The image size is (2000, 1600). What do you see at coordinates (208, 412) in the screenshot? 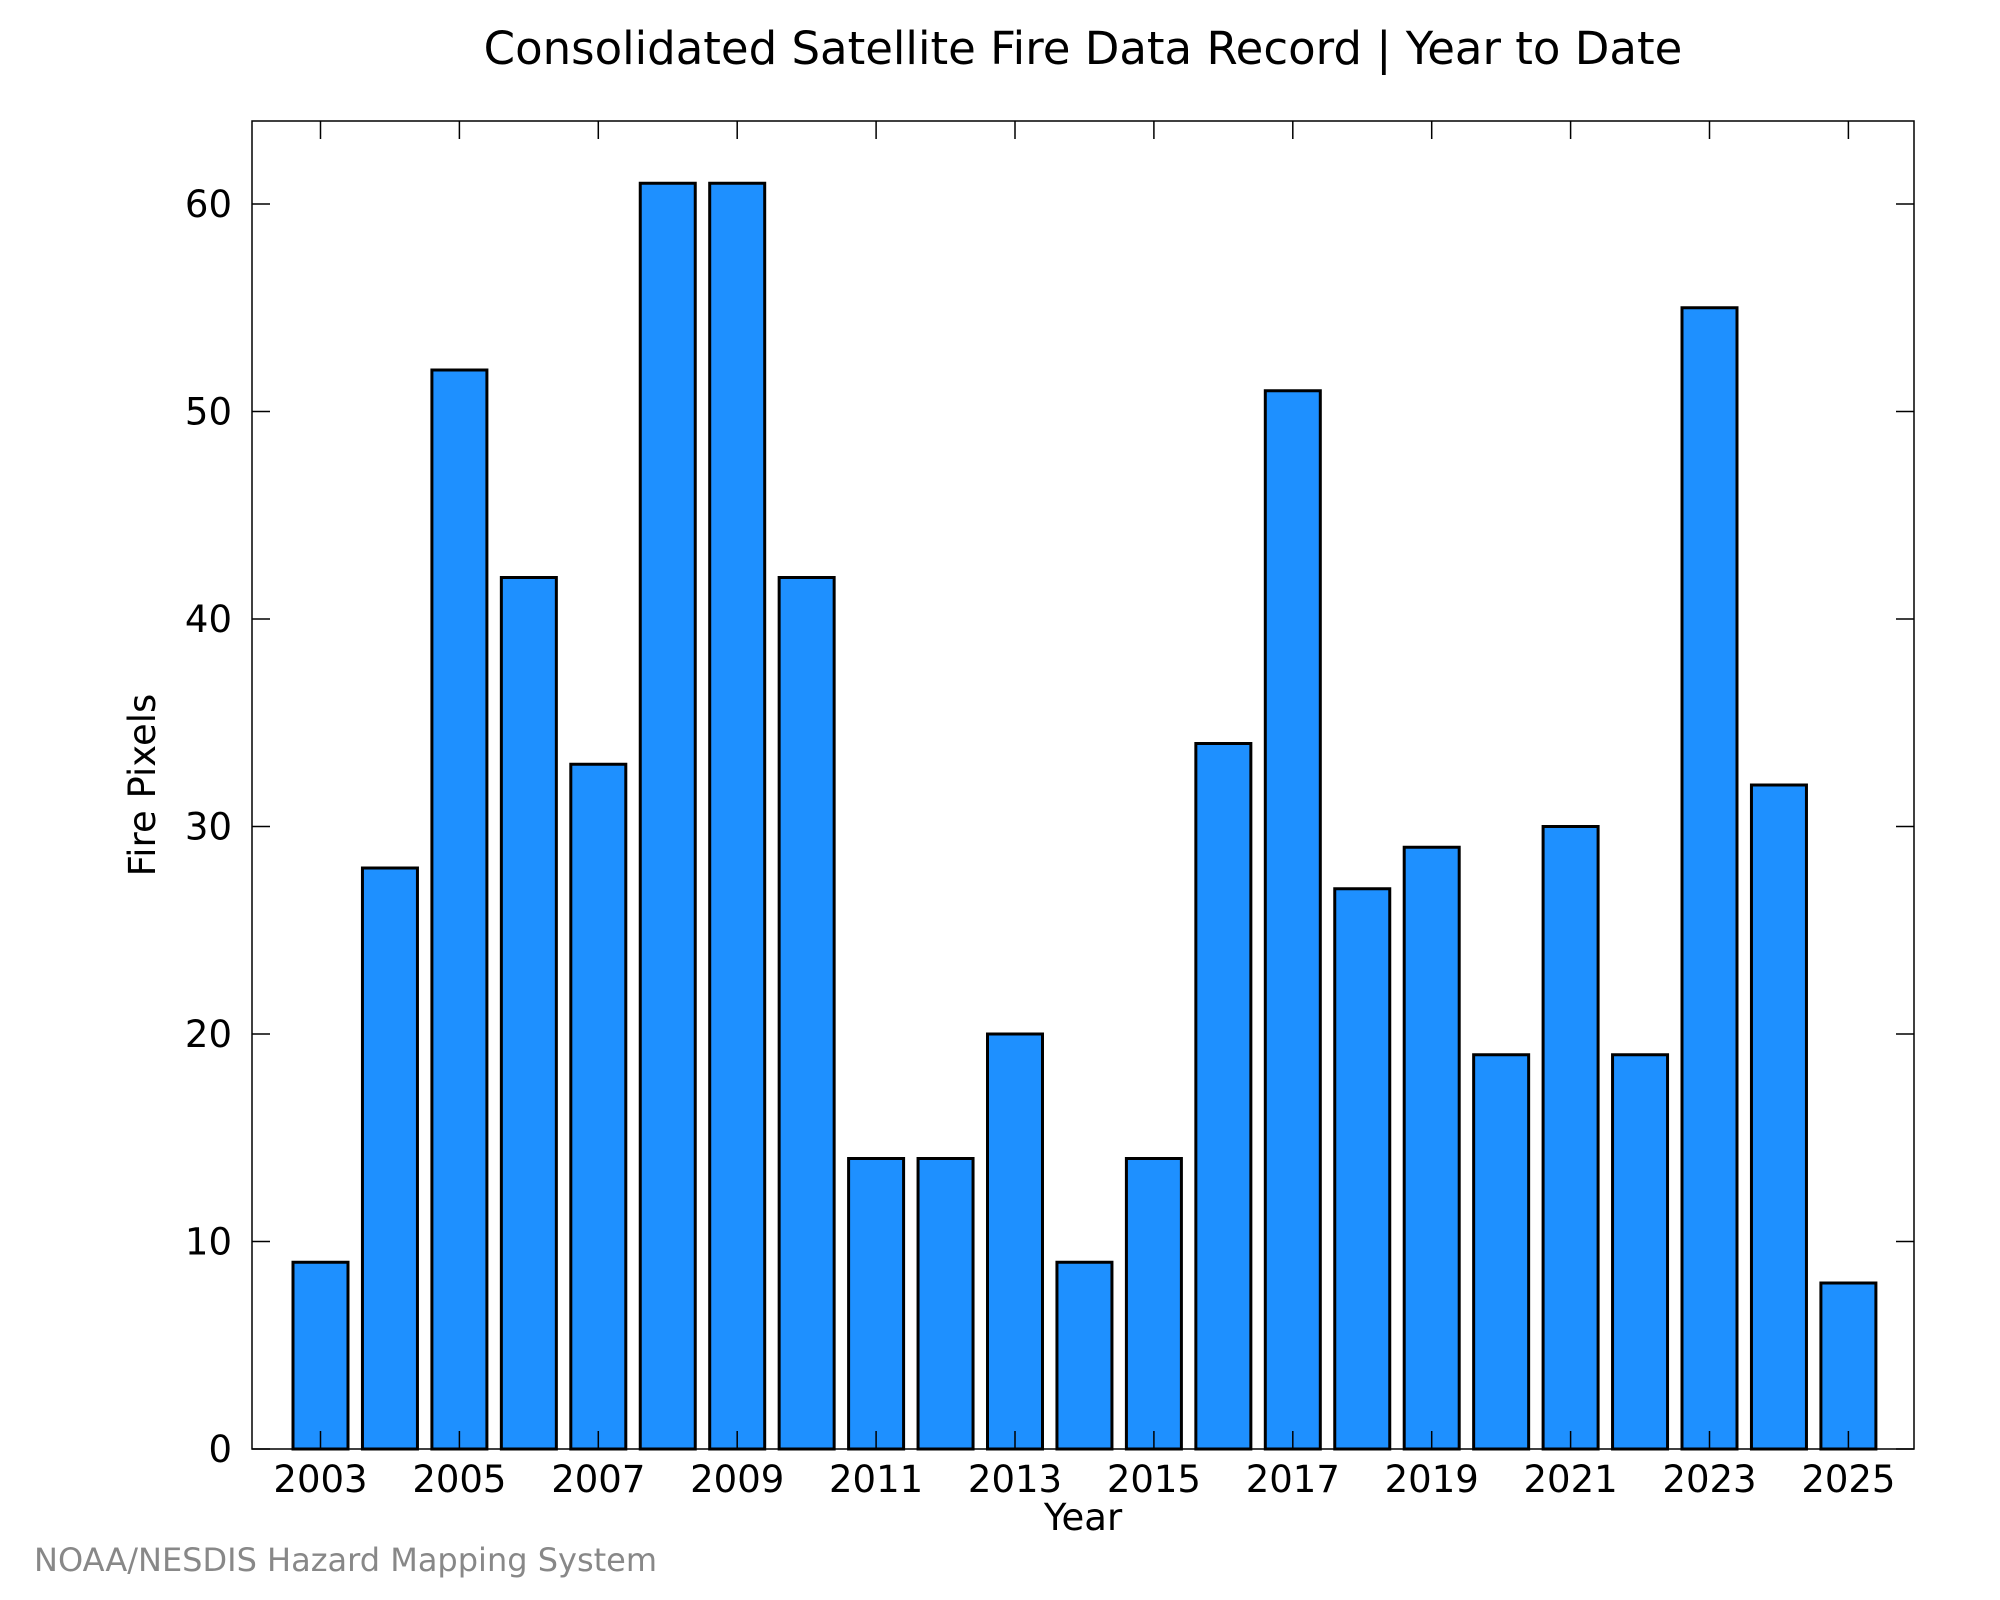
I see `y-tick-label-50: 50` at bounding box center [208, 412].